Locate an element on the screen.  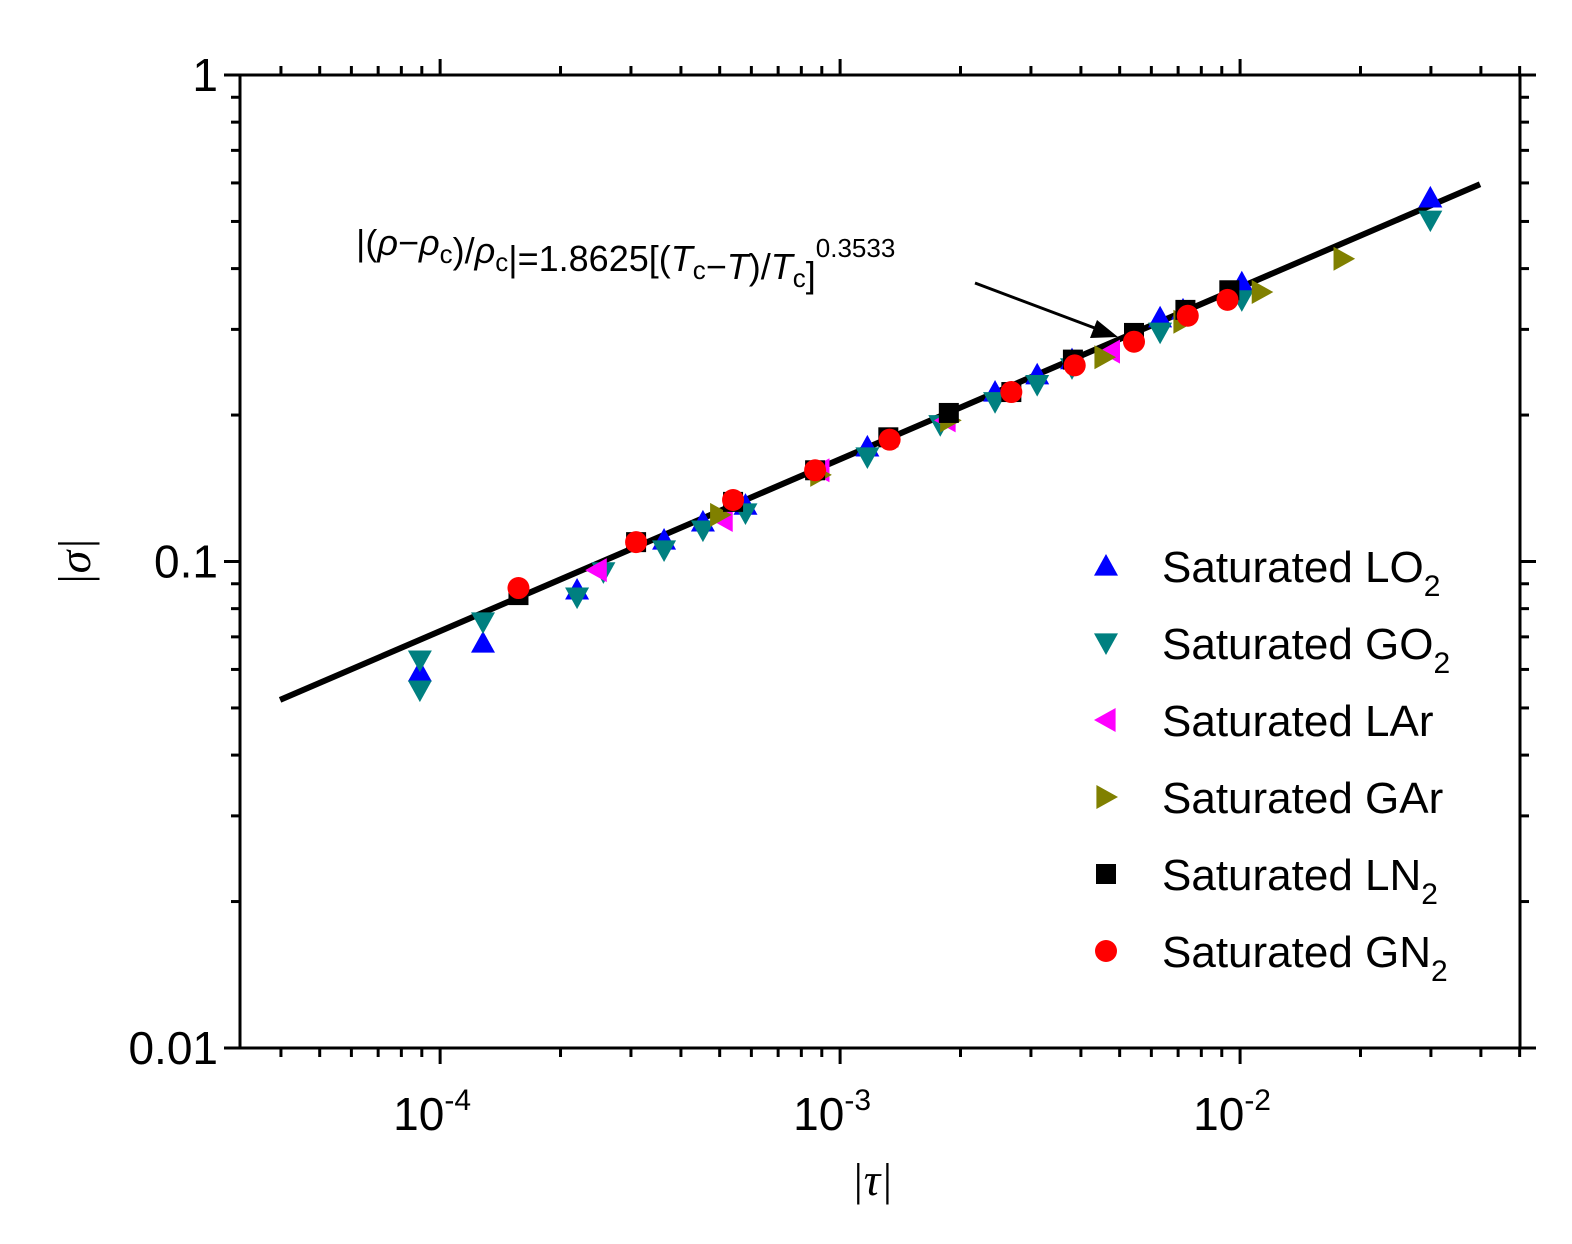
x-tick-label: 10⁻² is located at coordinates (1232, 1112).